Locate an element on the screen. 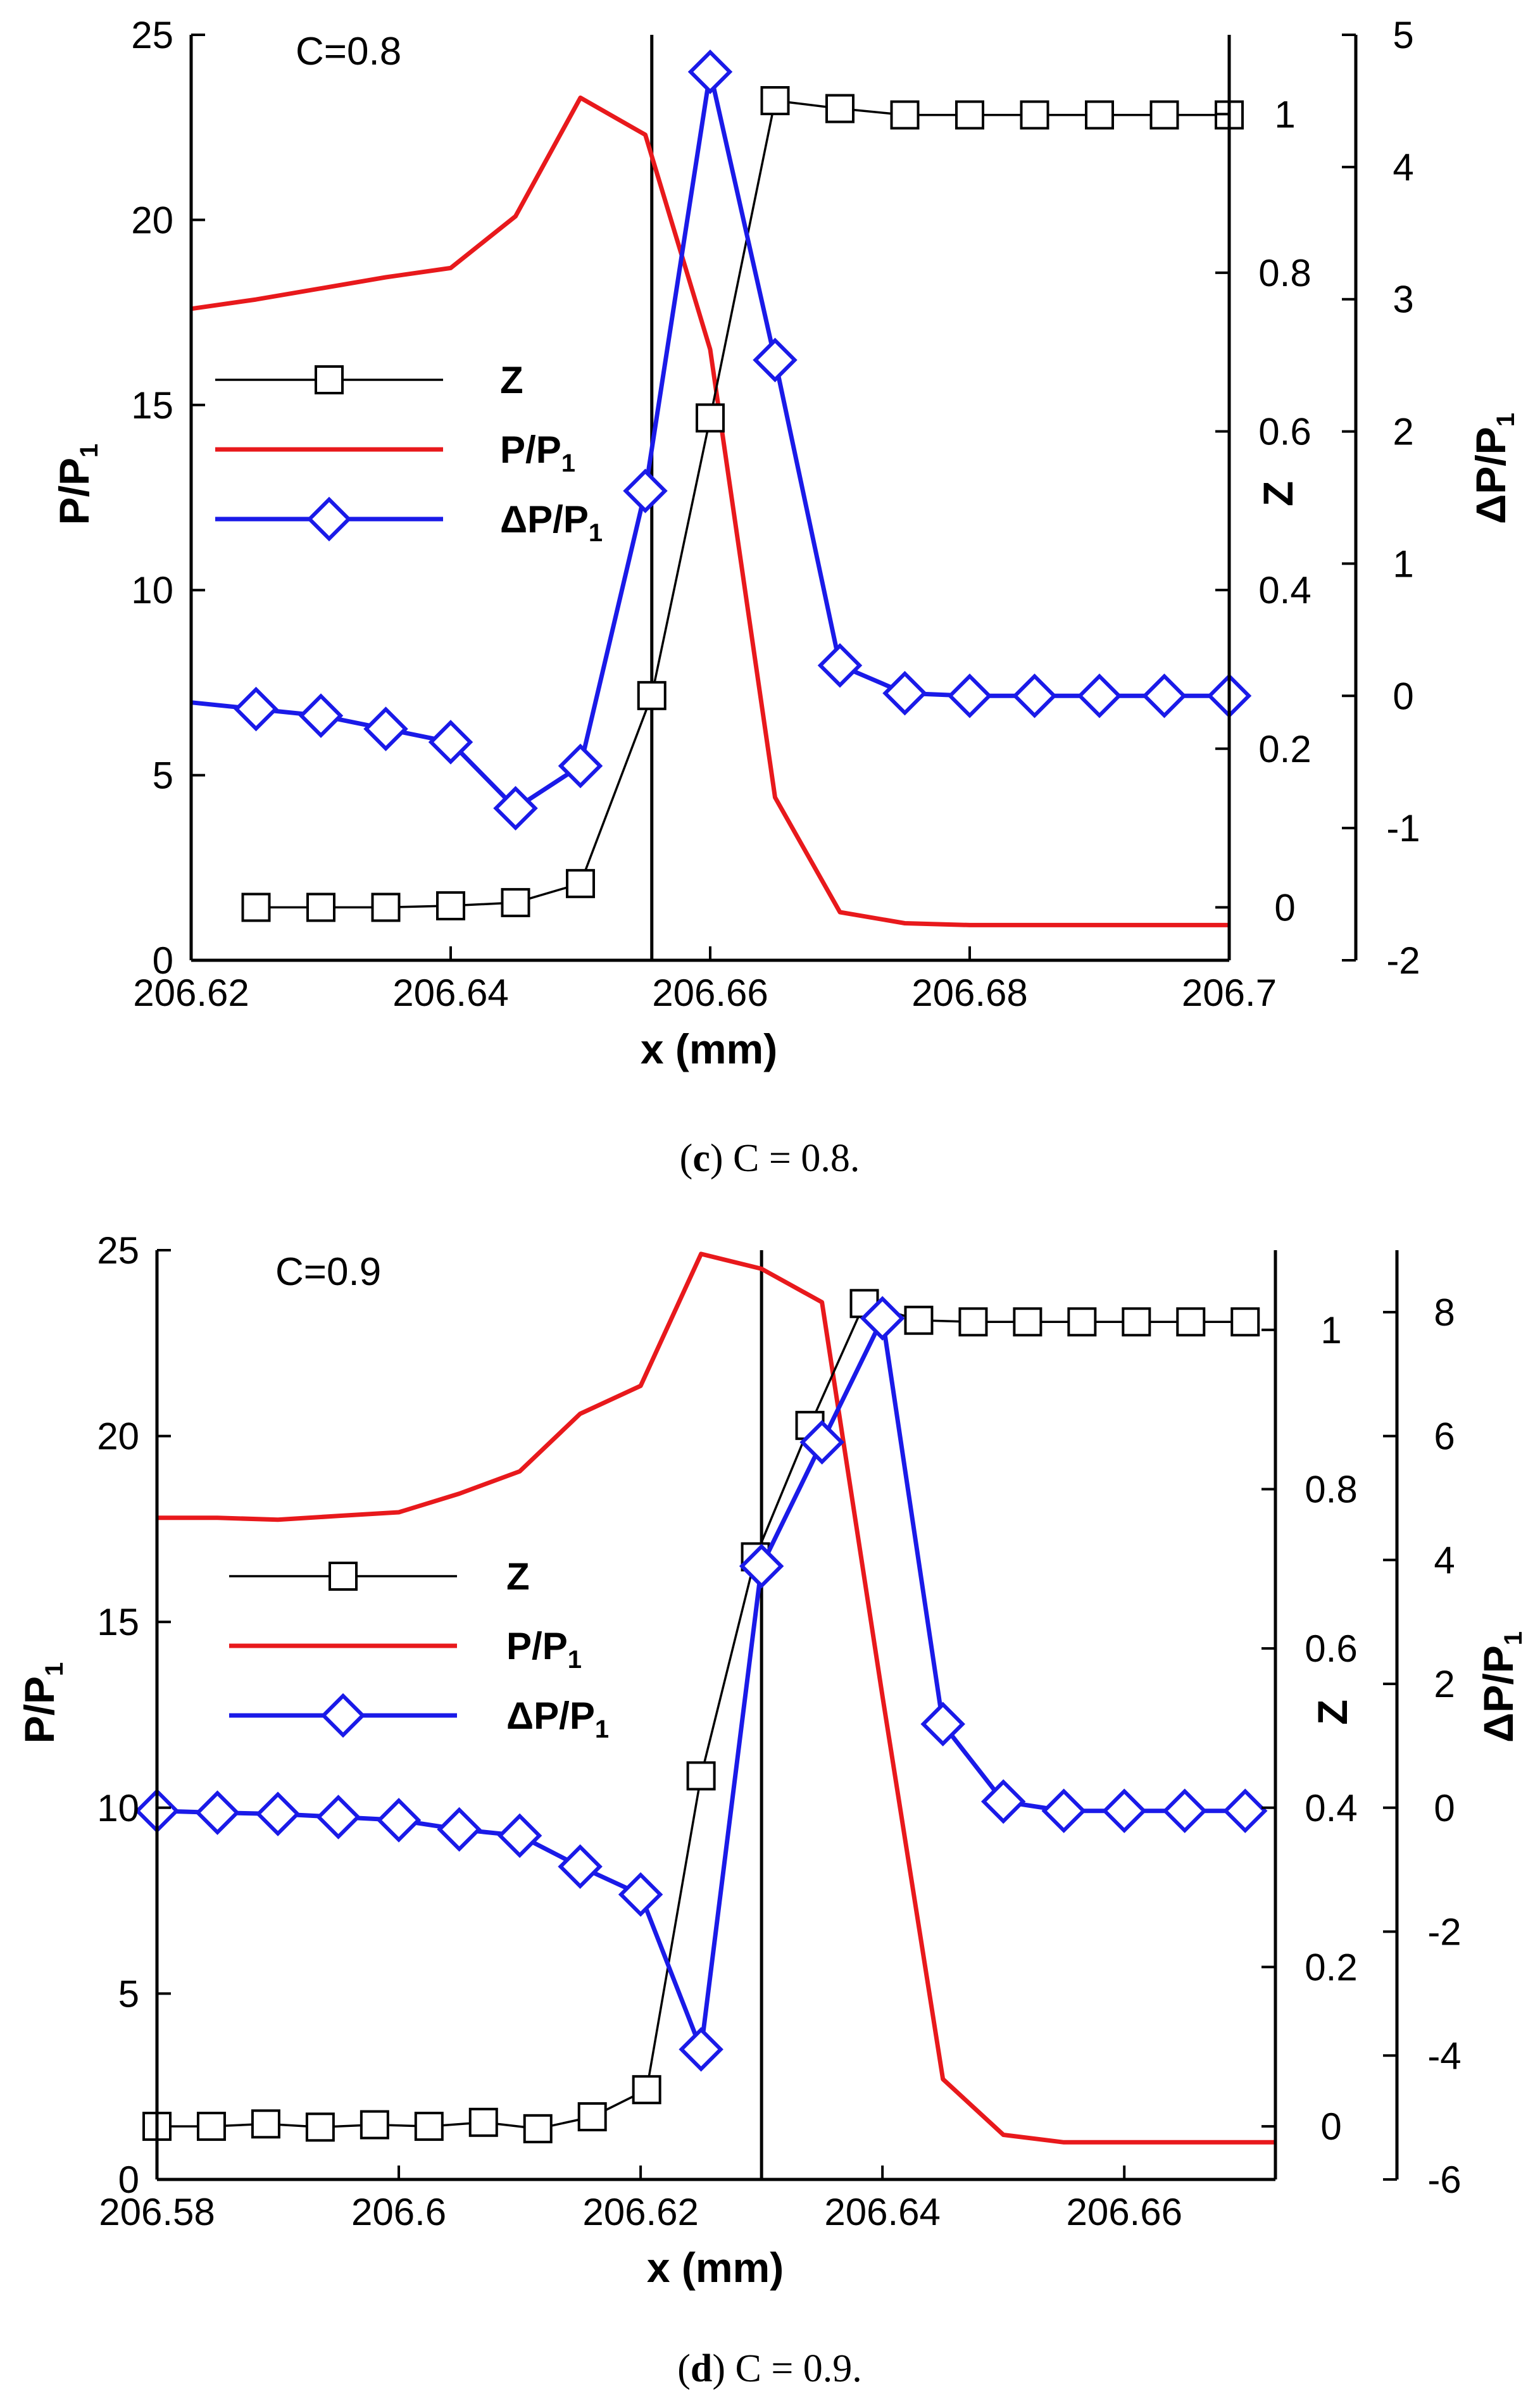 The height and width of the screenshot is (2401, 1540). z-tick-label: 0 is located at coordinates (1284, 908).